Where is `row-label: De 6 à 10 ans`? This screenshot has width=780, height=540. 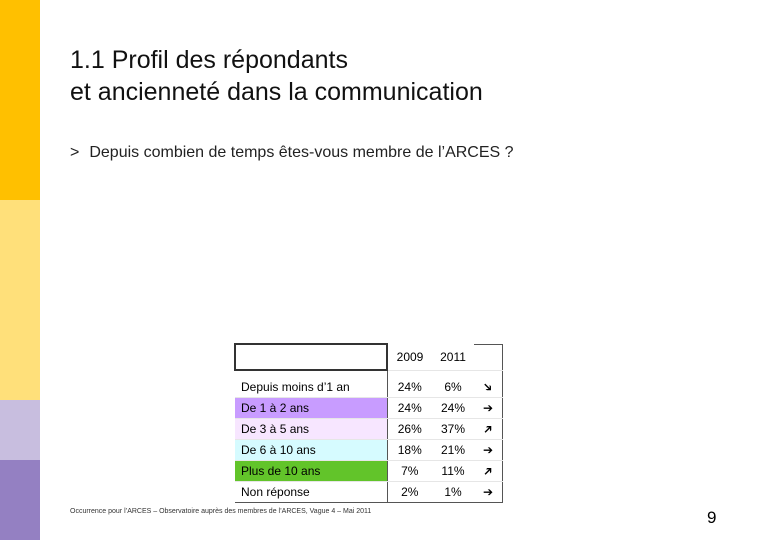
row-label: De 6 à 10 ans is located at coordinates (311, 450).